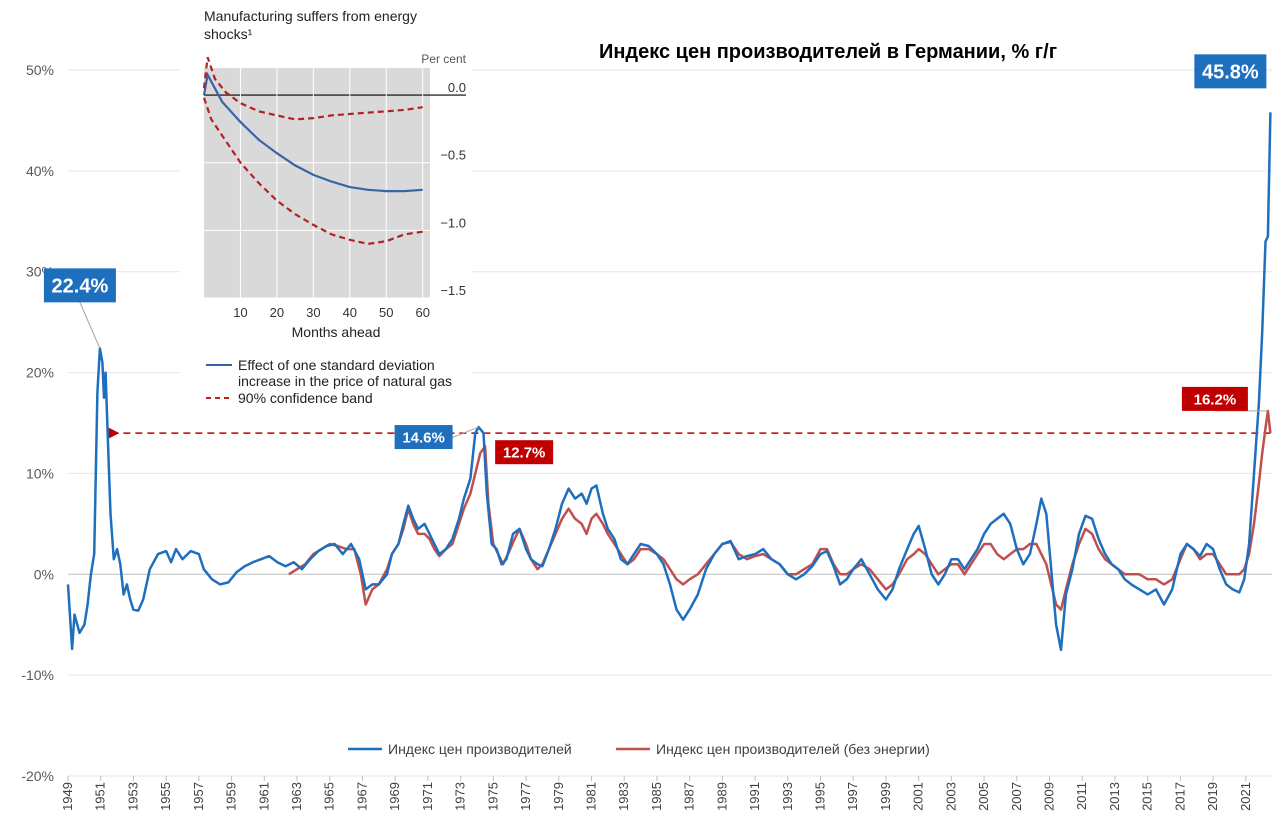  Describe the element at coordinates (918, 796) in the screenshot. I see `x-tick-label: 2001` at that location.